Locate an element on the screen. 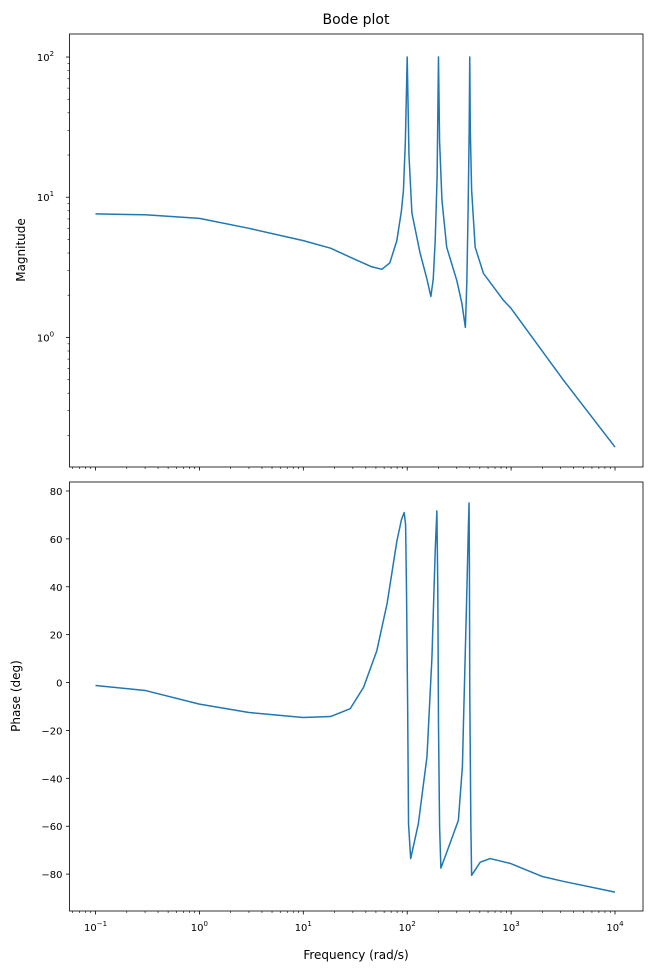  x-tick-label: 10⁴ is located at coordinates (615, 927).